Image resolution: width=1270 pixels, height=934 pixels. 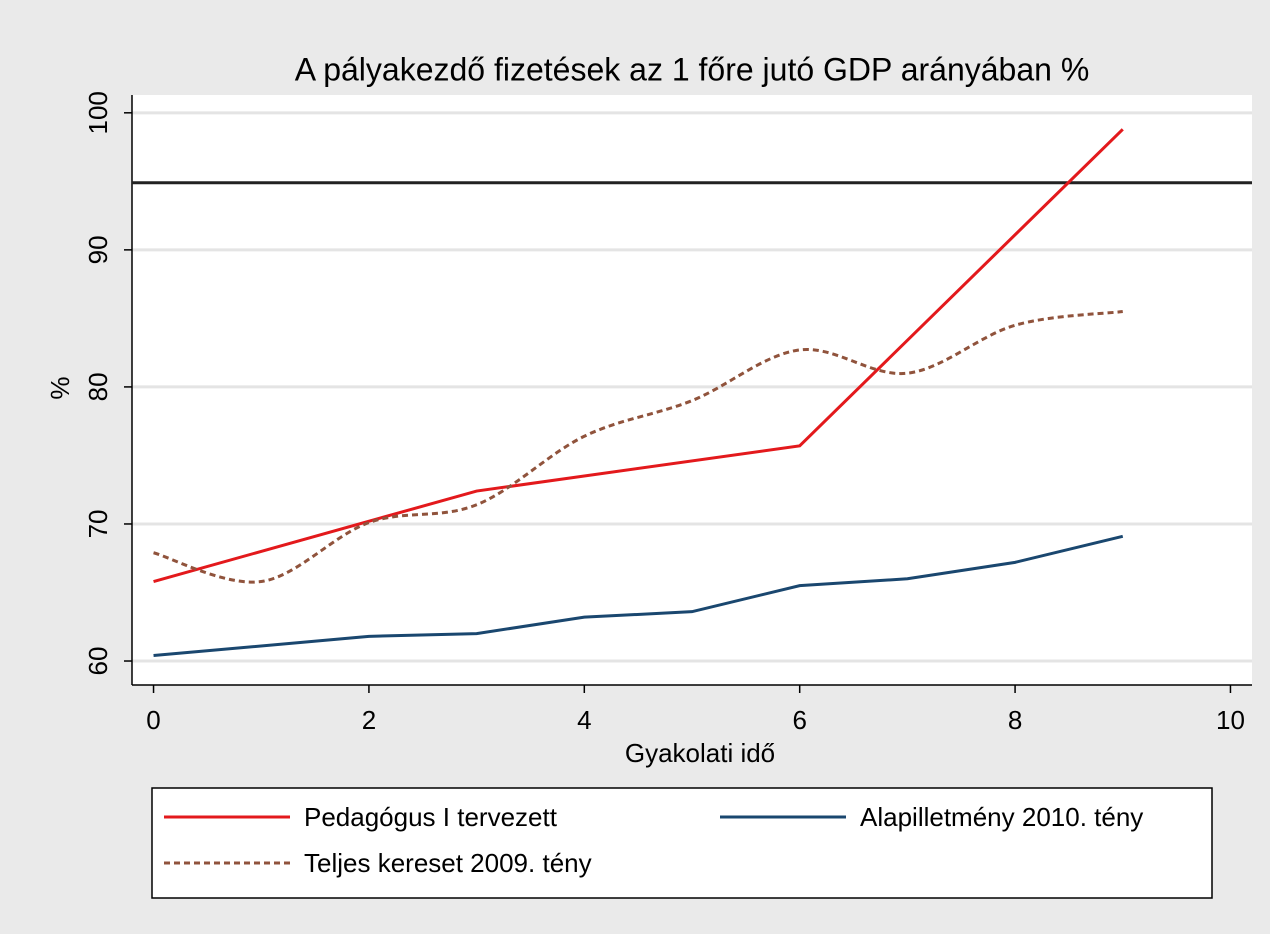 What do you see at coordinates (60, 387) in the screenshot?
I see `y-axis-label: %` at bounding box center [60, 387].